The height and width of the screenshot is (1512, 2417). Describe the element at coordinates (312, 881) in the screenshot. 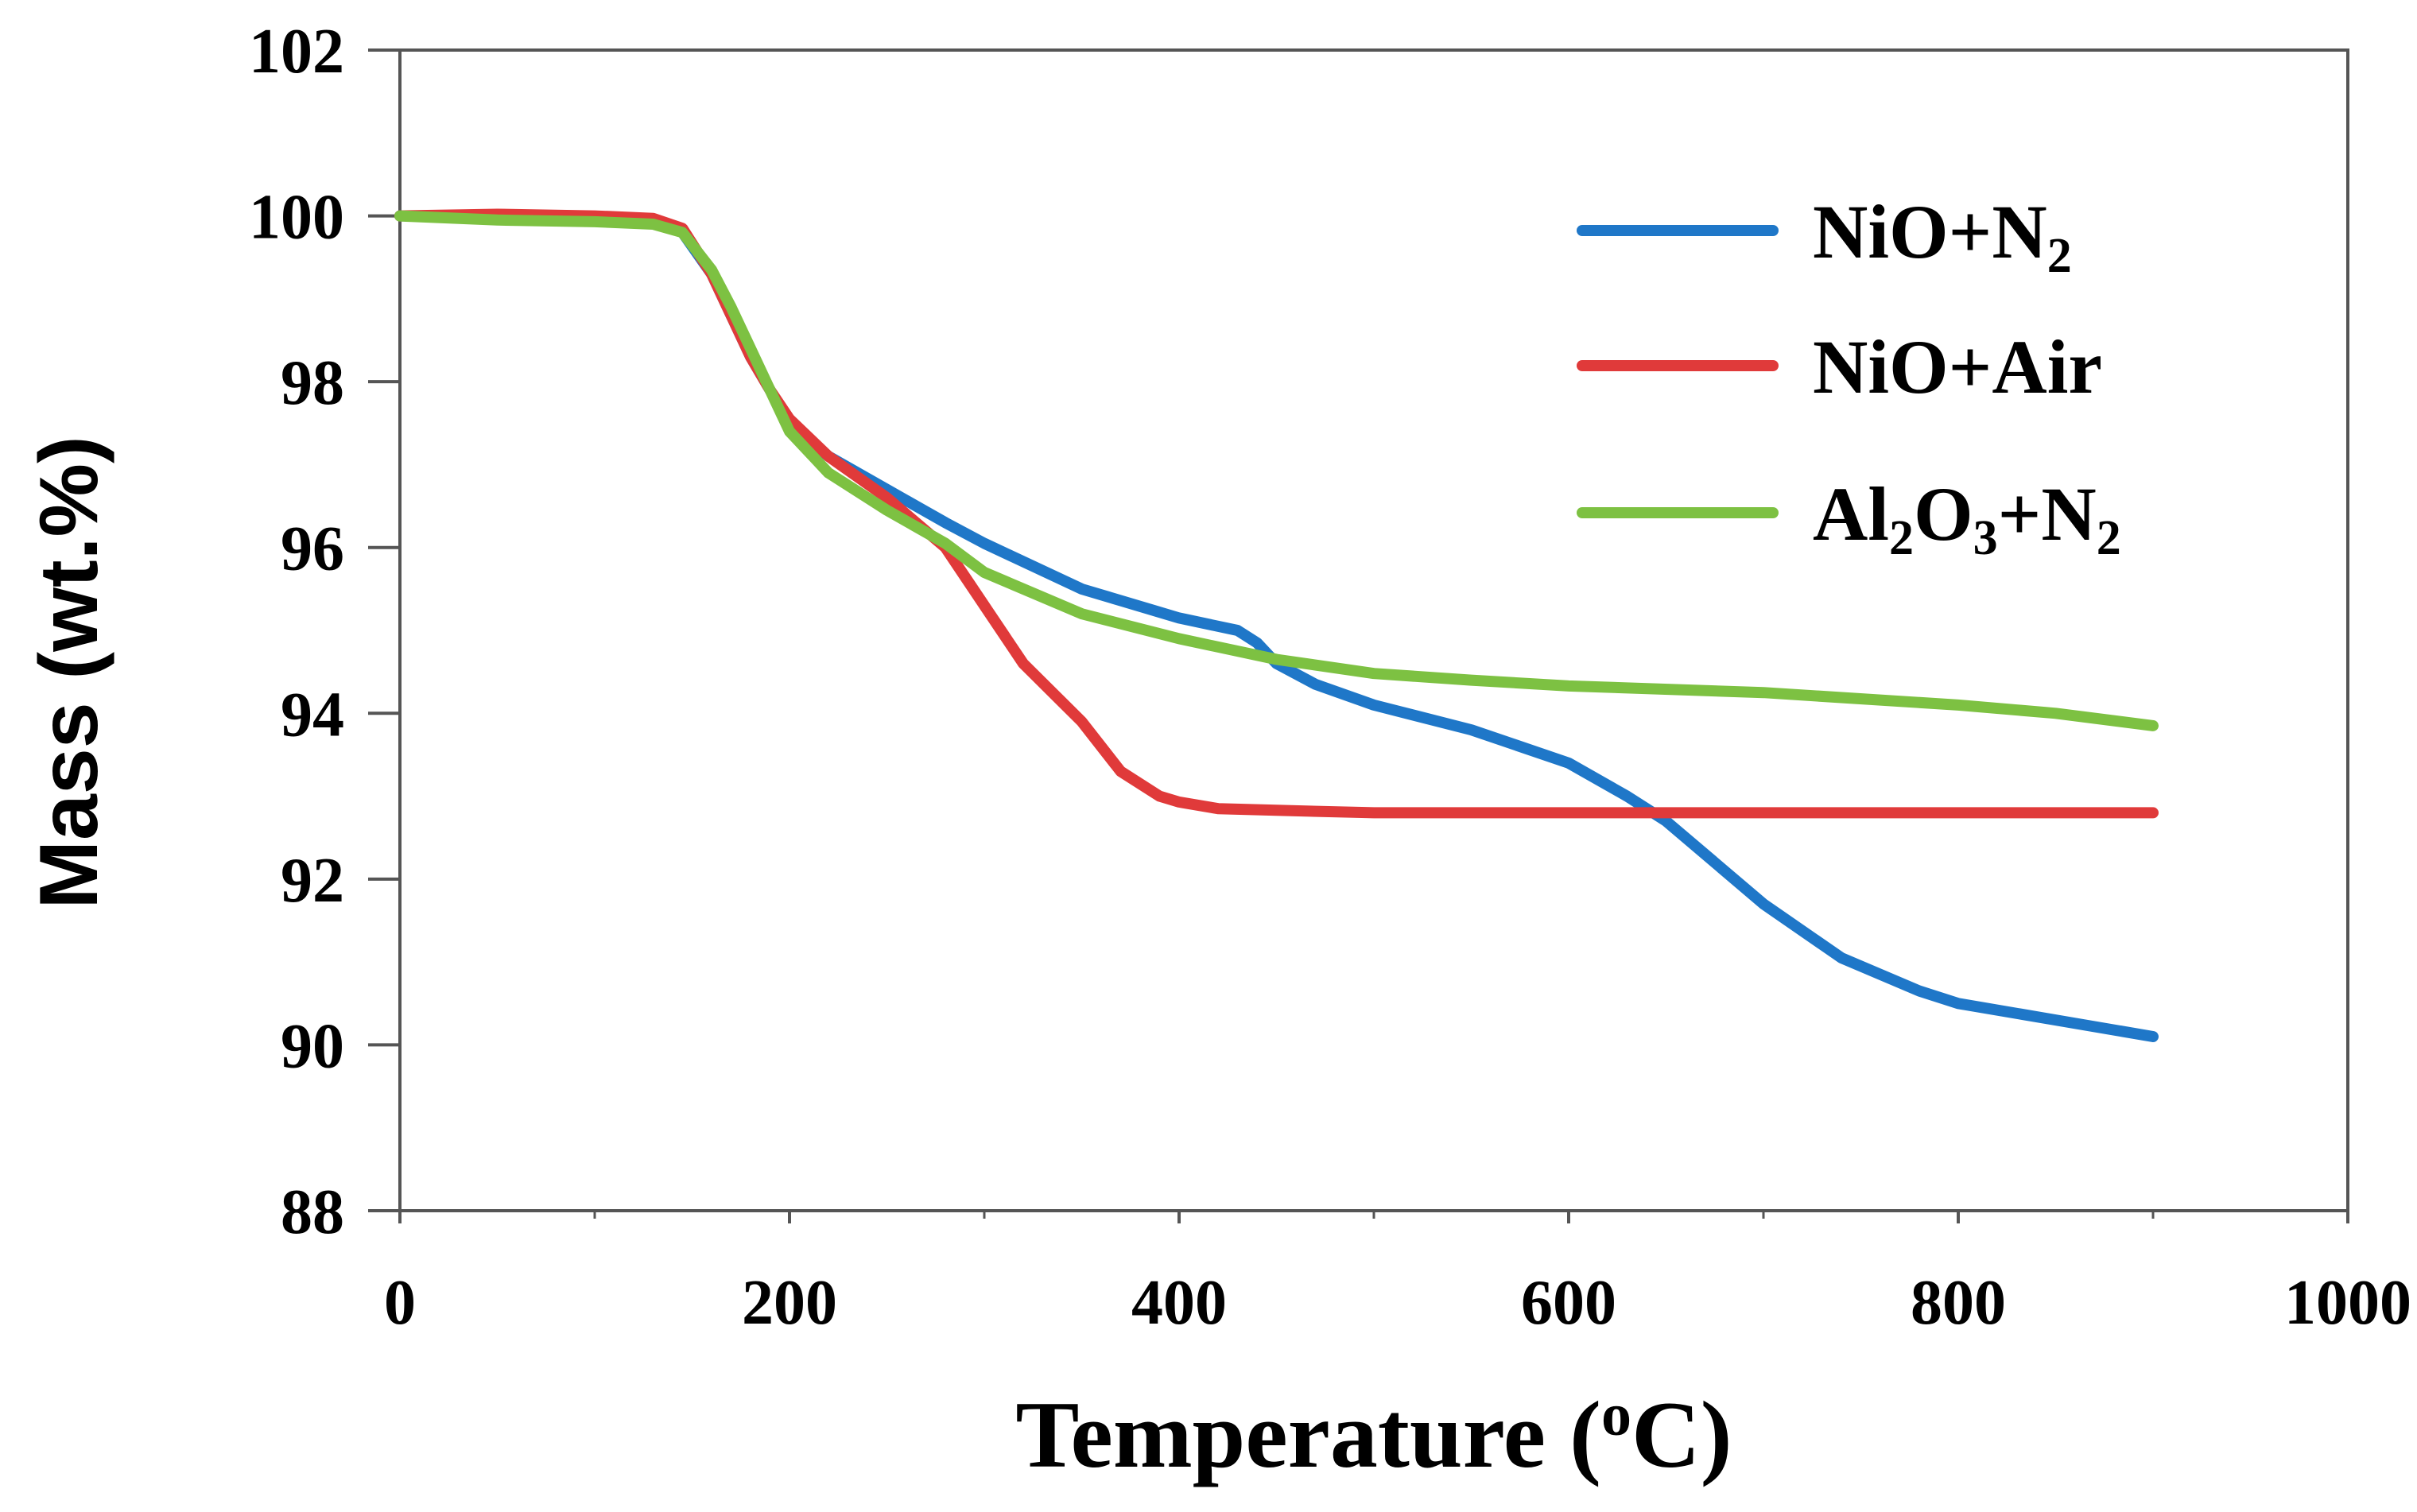

I see `y-tick-label: 92` at that location.